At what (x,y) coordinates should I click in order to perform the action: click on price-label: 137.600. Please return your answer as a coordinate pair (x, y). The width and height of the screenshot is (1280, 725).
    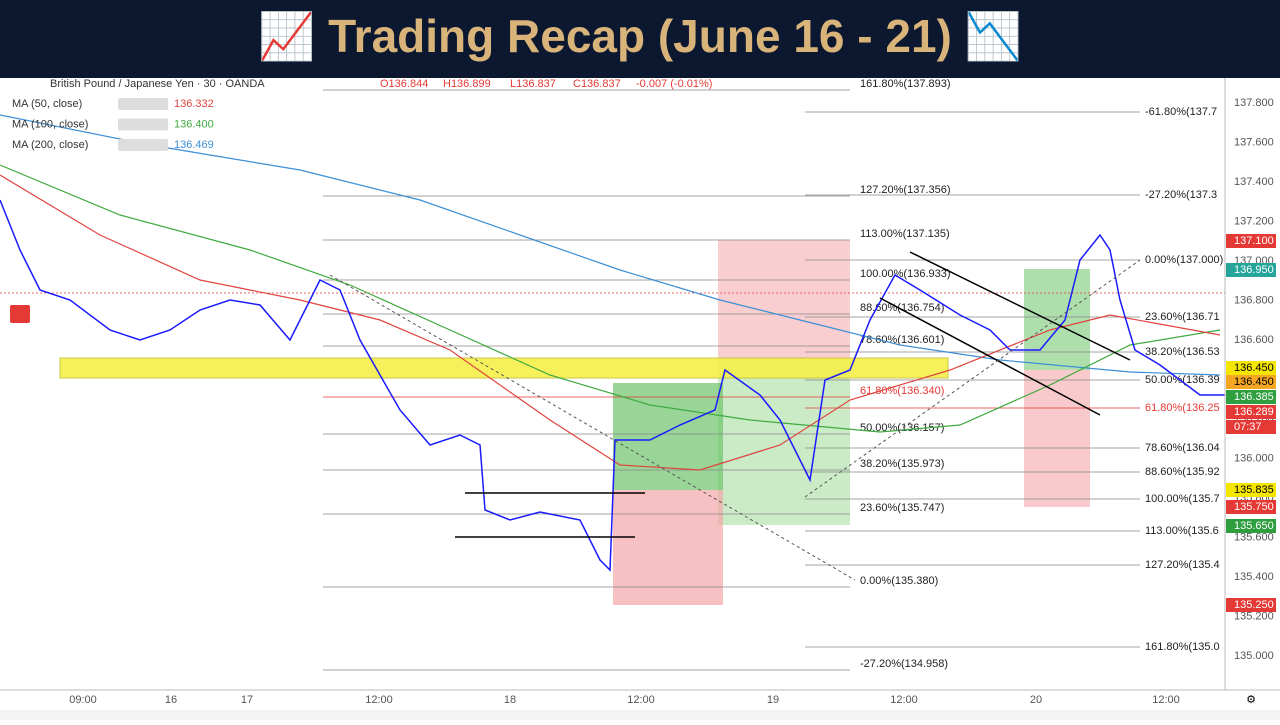
    Looking at the image, I should click on (1254, 142).